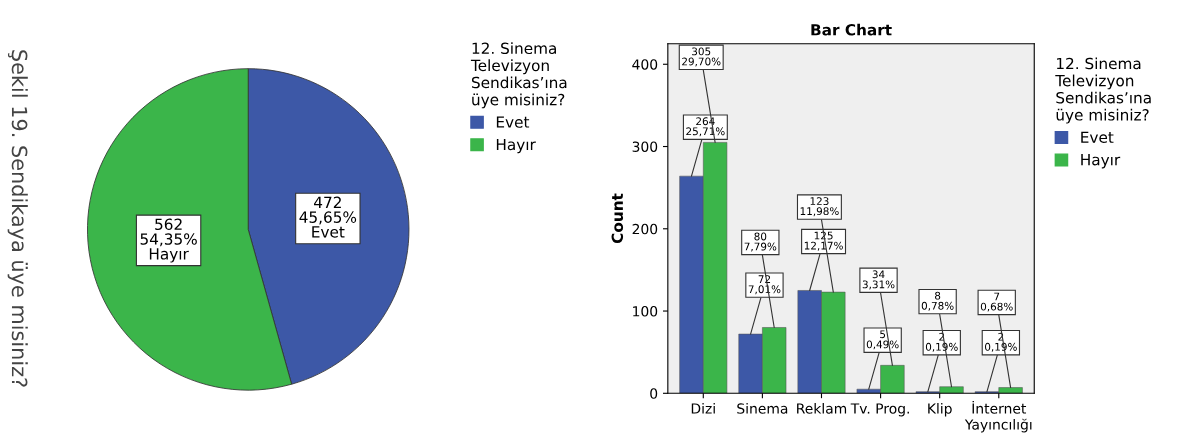 The height and width of the screenshot is (437, 1182). I want to click on data-label: 562 54,35% Hayır, so click(168, 240).